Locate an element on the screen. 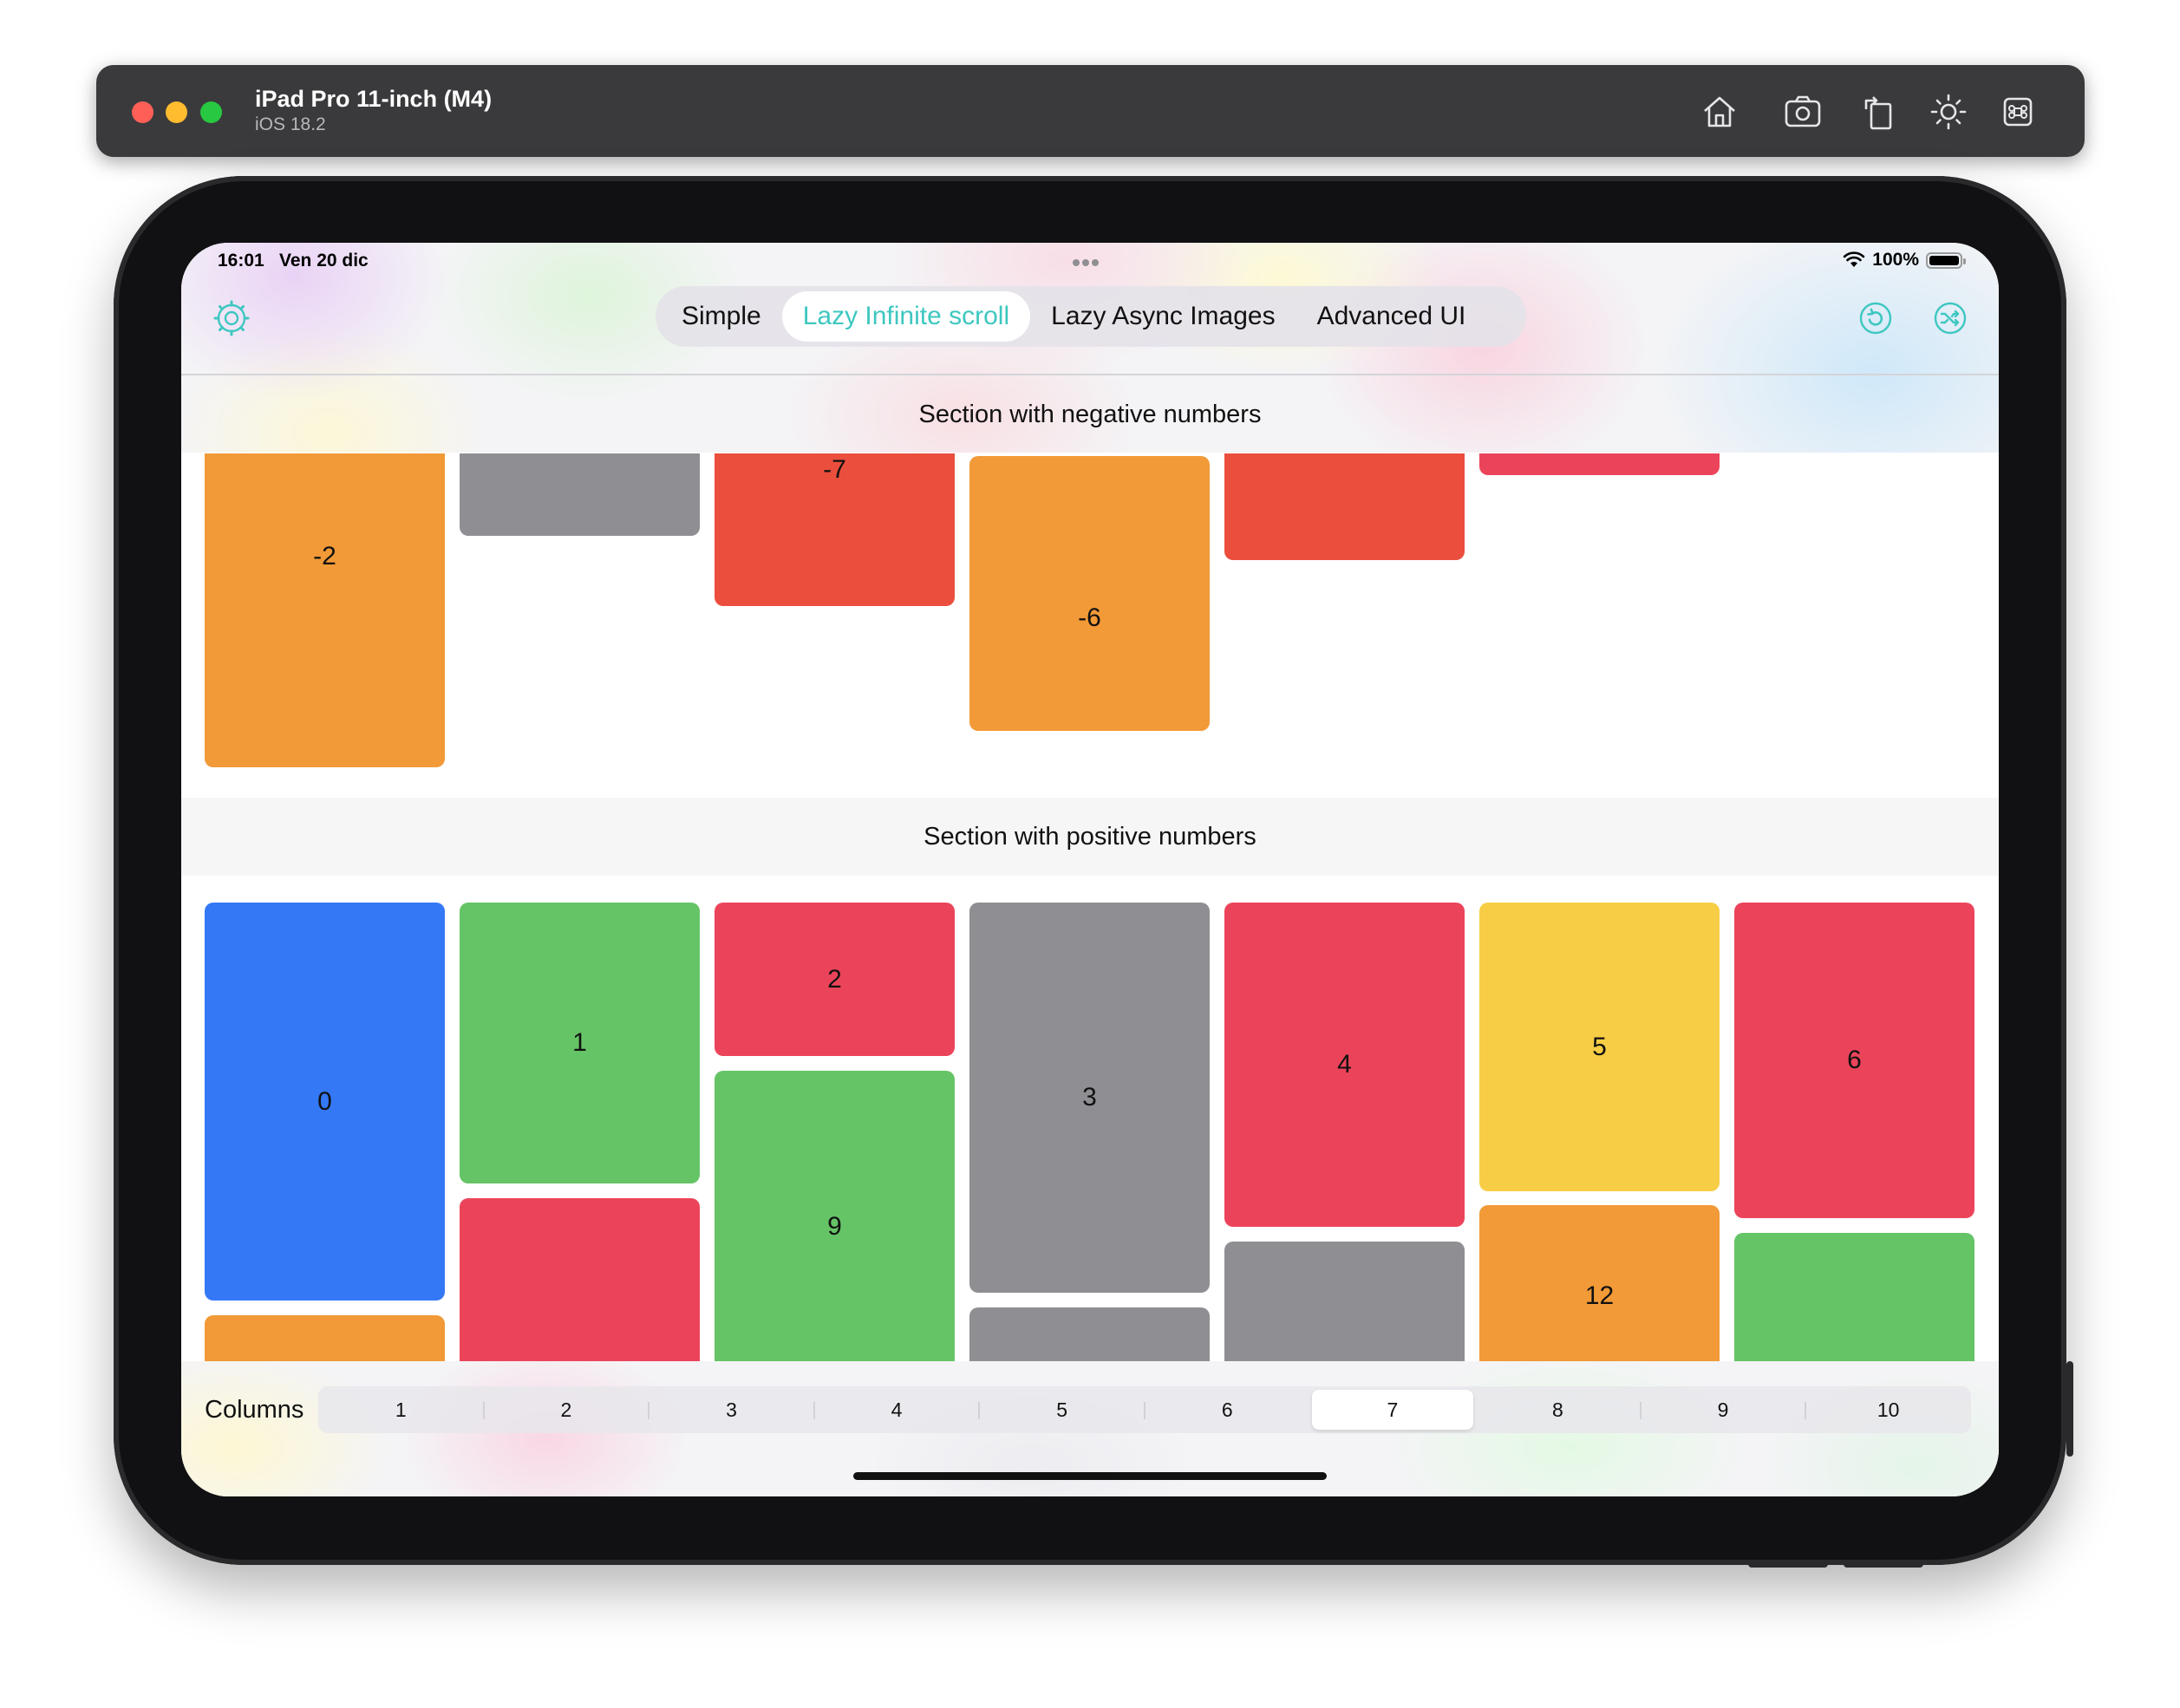  tile-label: 4 is located at coordinates (1345, 1064).